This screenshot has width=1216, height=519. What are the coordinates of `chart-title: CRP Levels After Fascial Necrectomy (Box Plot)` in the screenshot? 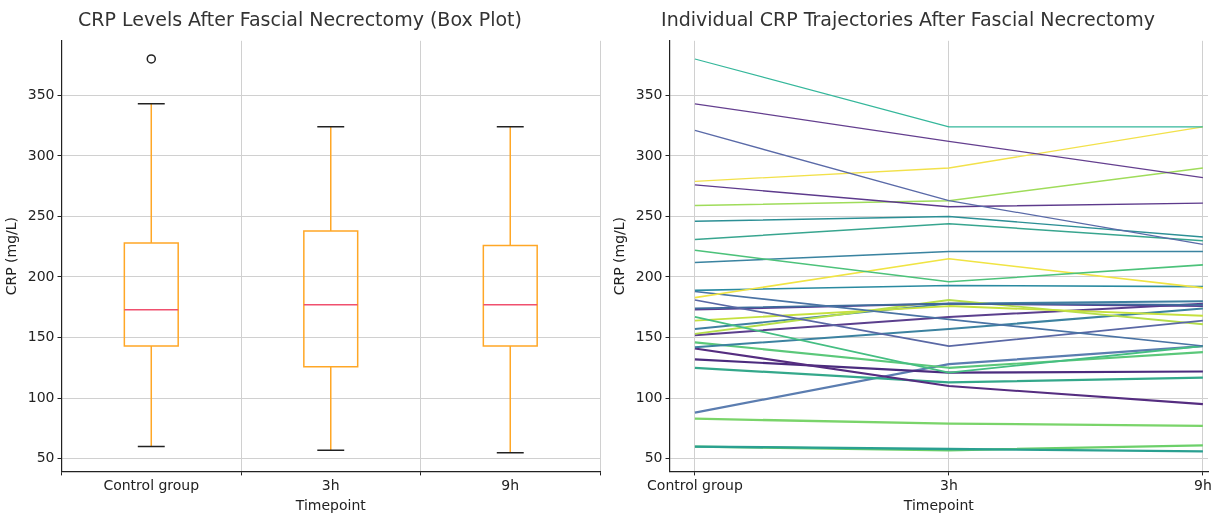 It's located at (300, 19).